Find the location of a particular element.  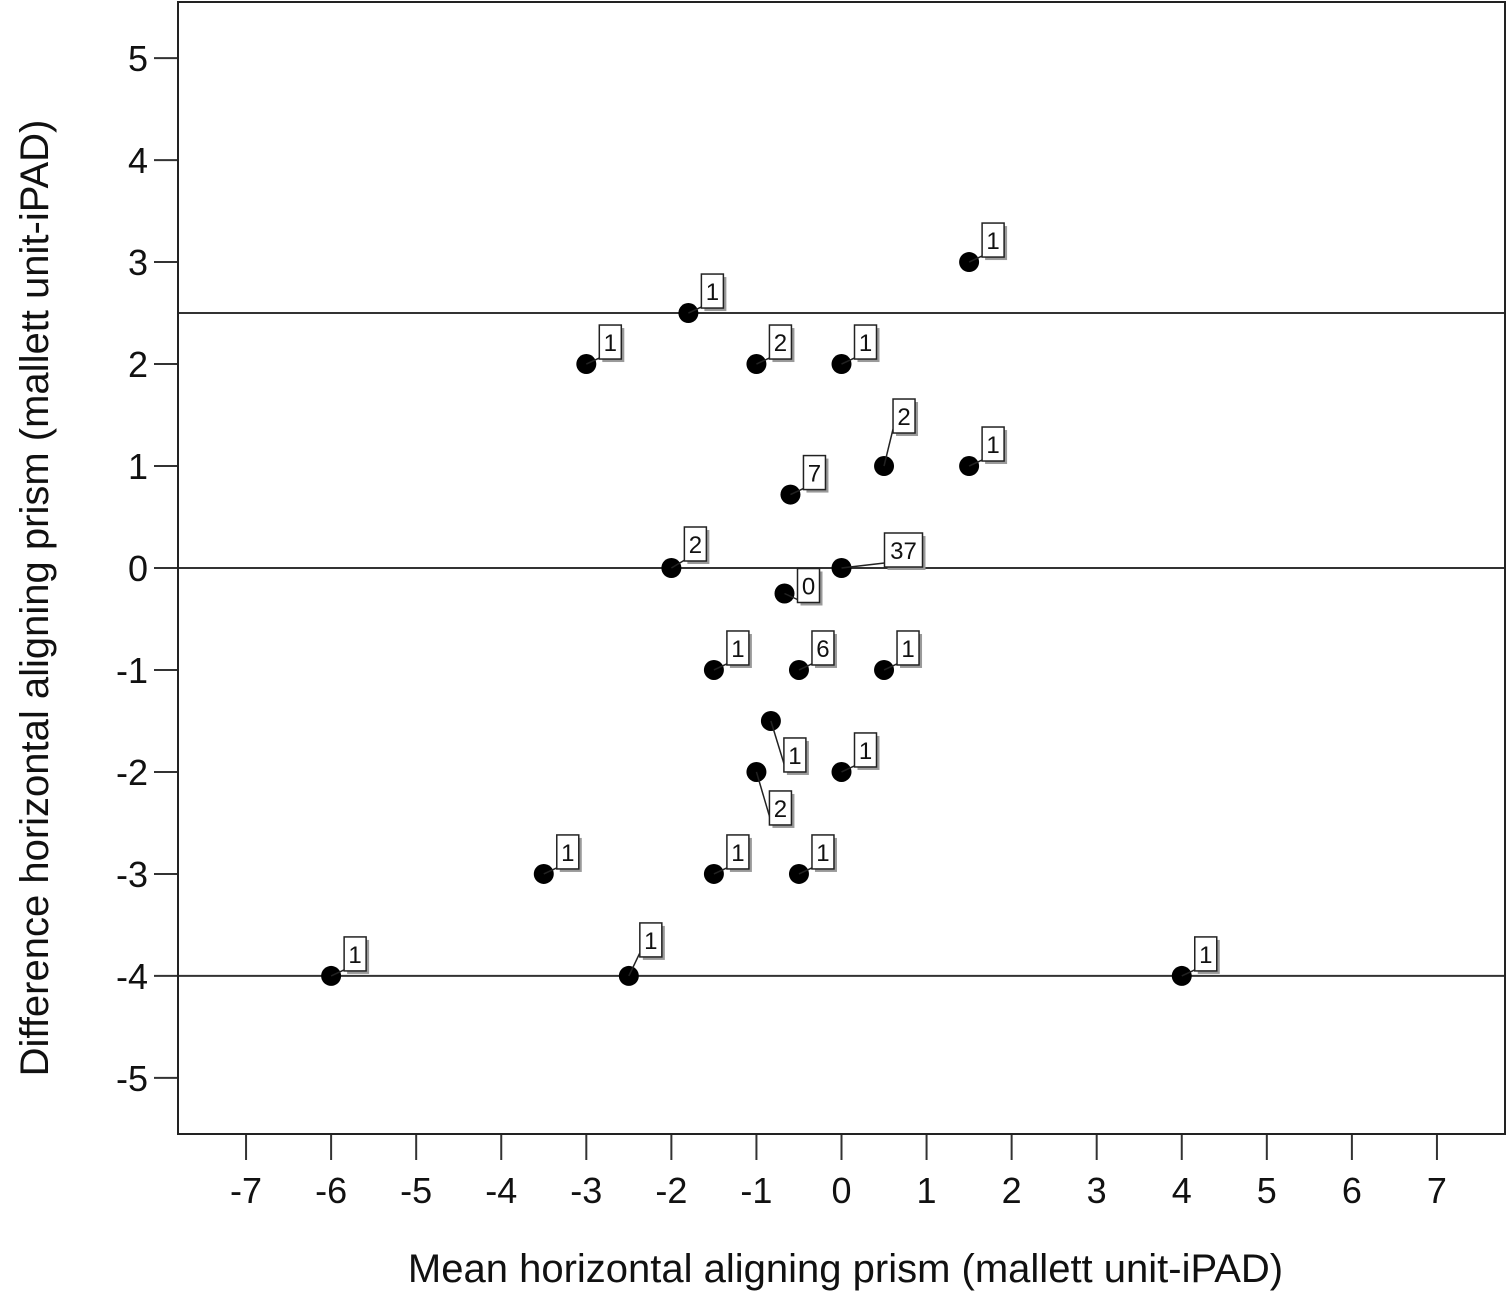

count-label: 6 is located at coordinates (822, 649).